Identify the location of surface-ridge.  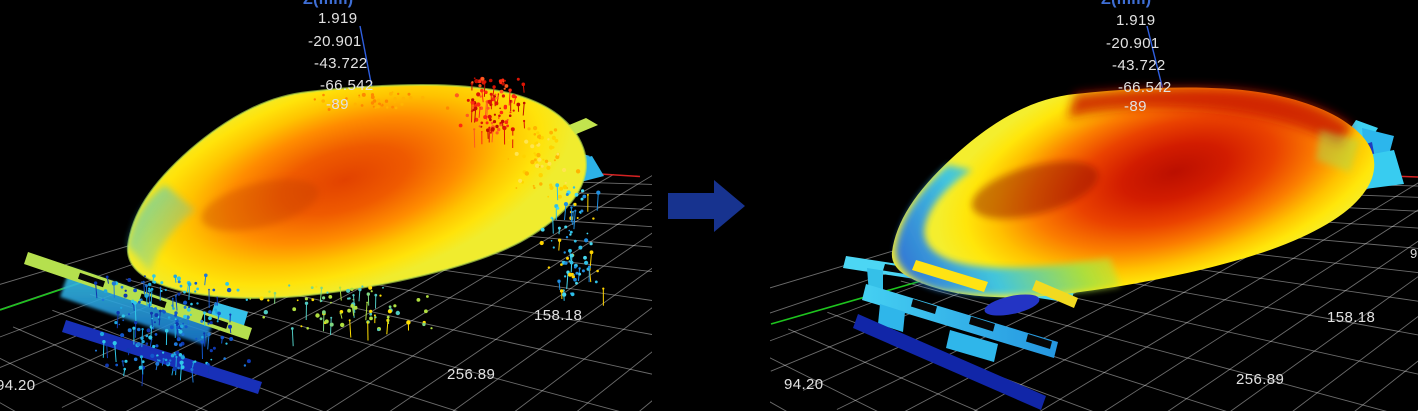
(1210, 116).